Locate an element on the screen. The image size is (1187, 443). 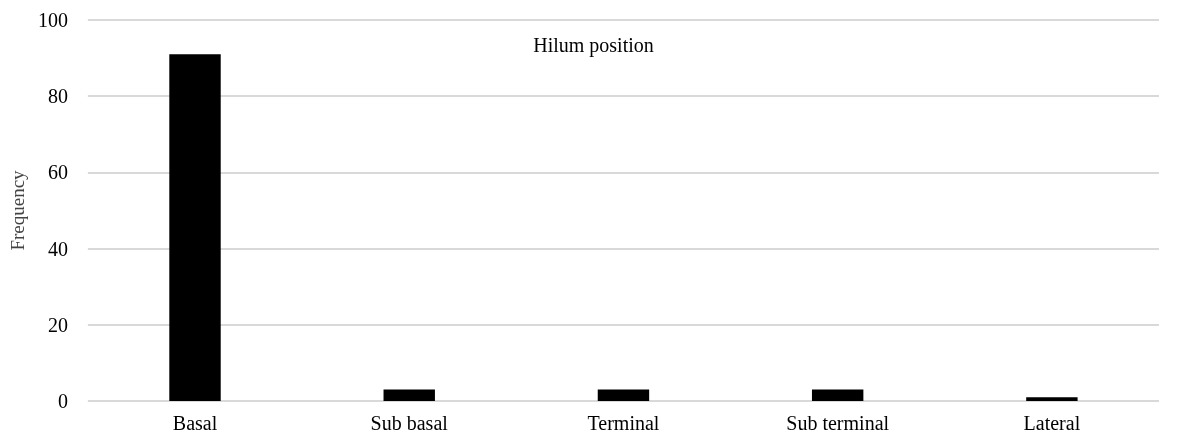
y-tick-label: 0 is located at coordinates (62, 401).